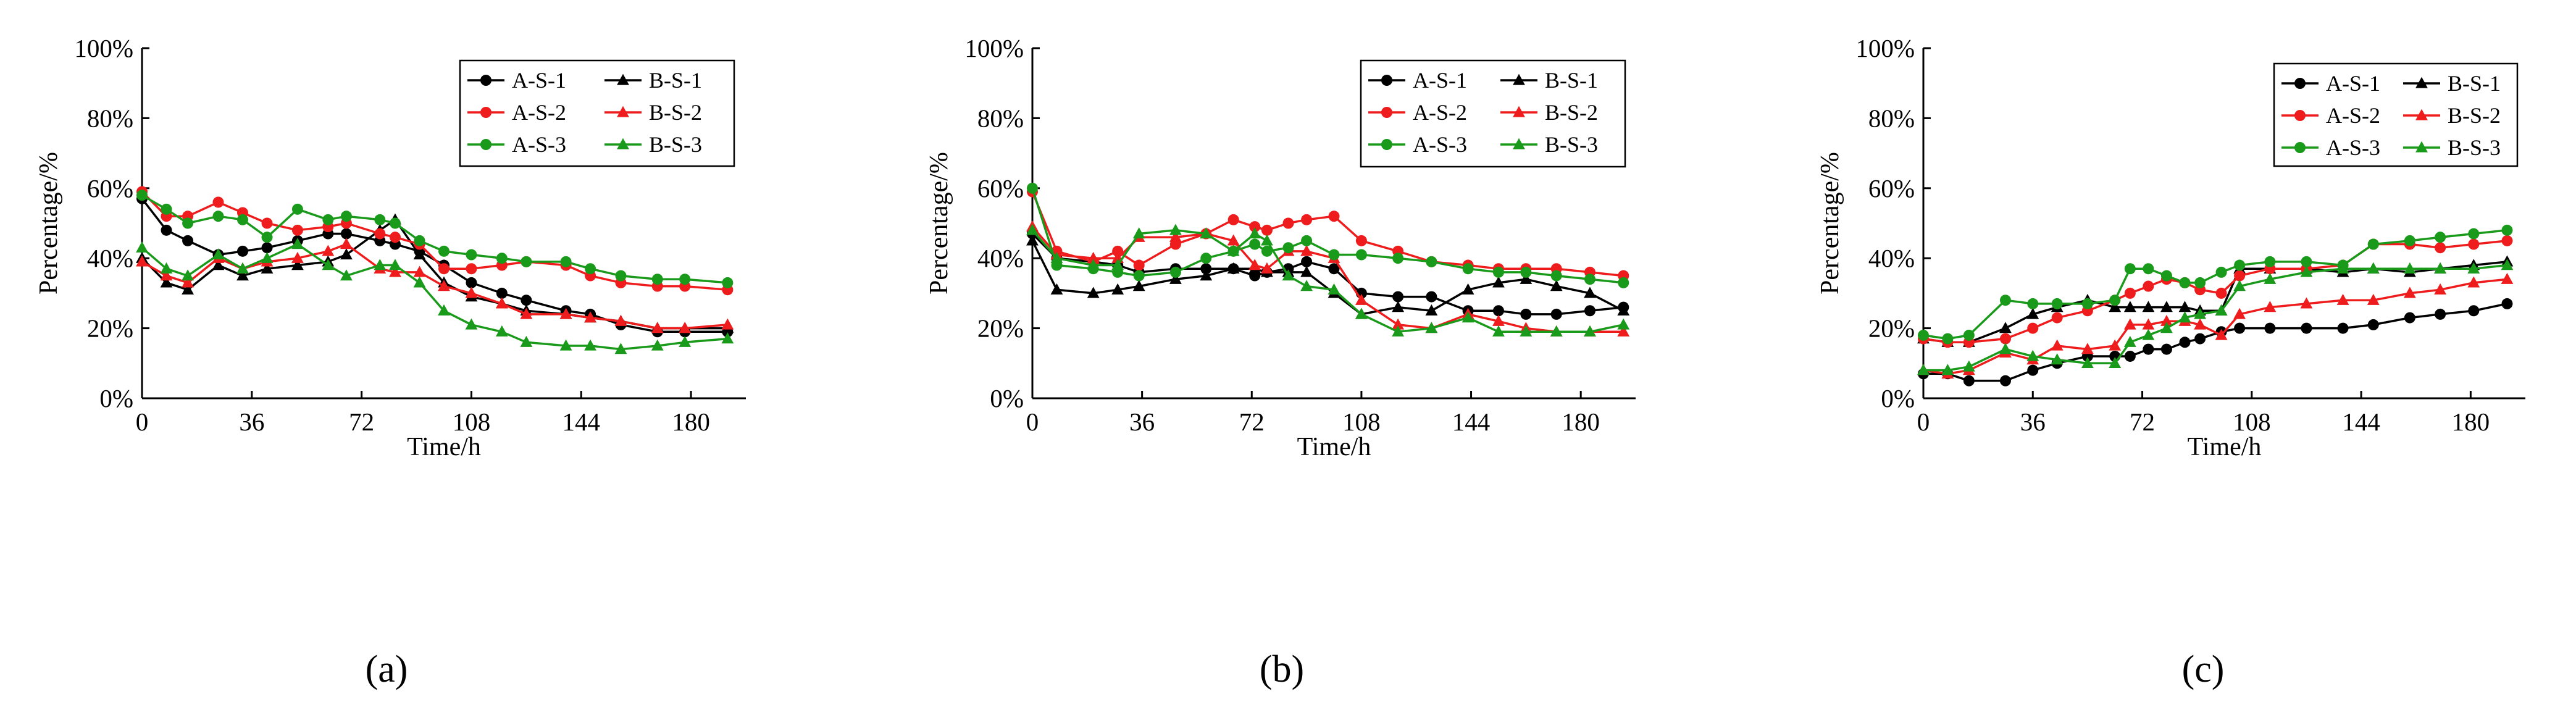 This screenshot has width=2576, height=728. Describe the element at coordinates (1007, 398) in the screenshot. I see `y-tick-label: 0%` at that location.